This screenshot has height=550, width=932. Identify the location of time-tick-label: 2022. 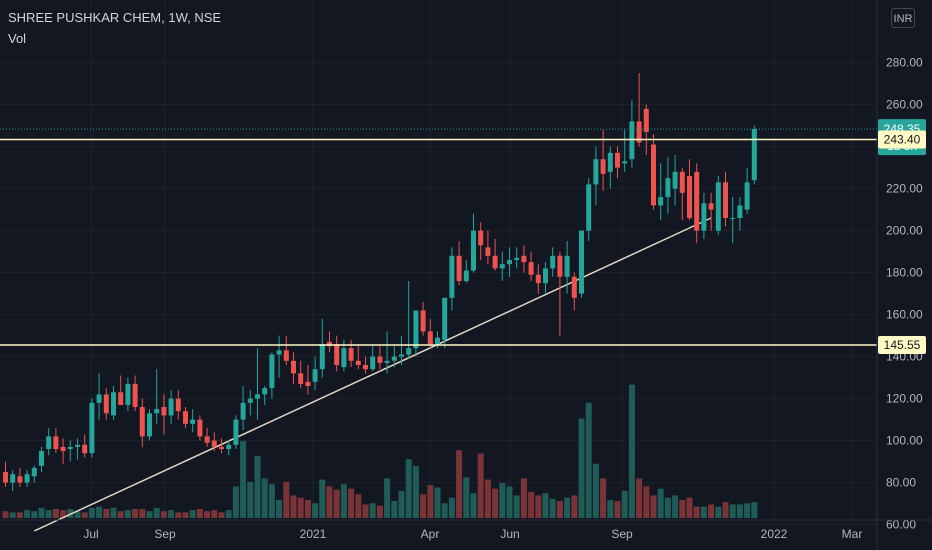
(774, 534).